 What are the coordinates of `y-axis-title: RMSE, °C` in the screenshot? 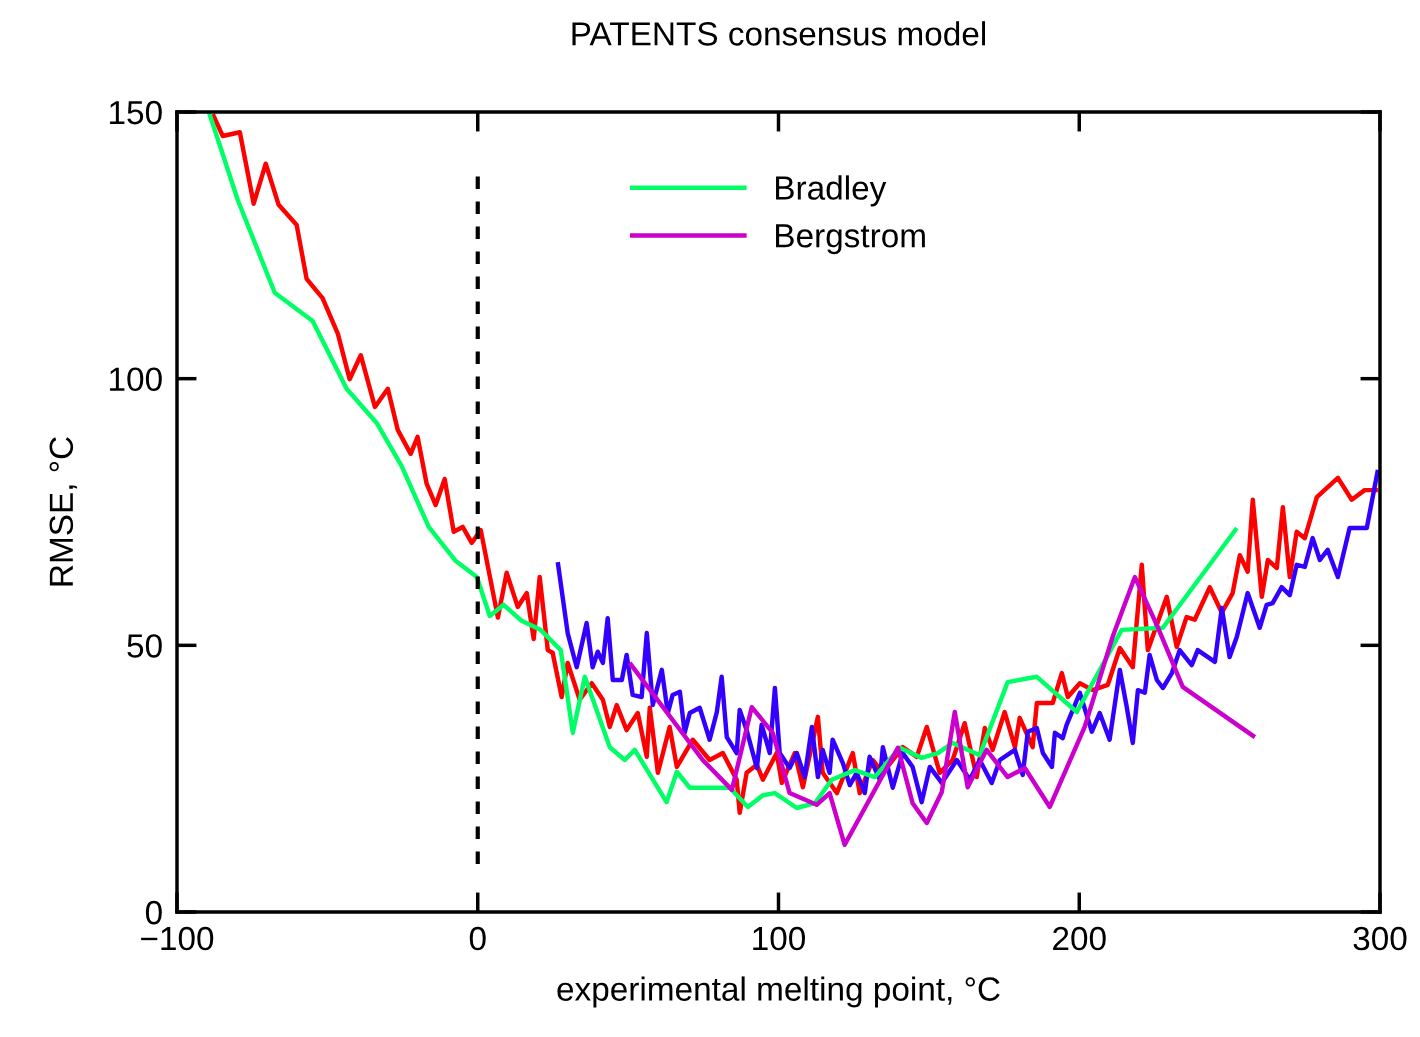 It's located at (63, 511).